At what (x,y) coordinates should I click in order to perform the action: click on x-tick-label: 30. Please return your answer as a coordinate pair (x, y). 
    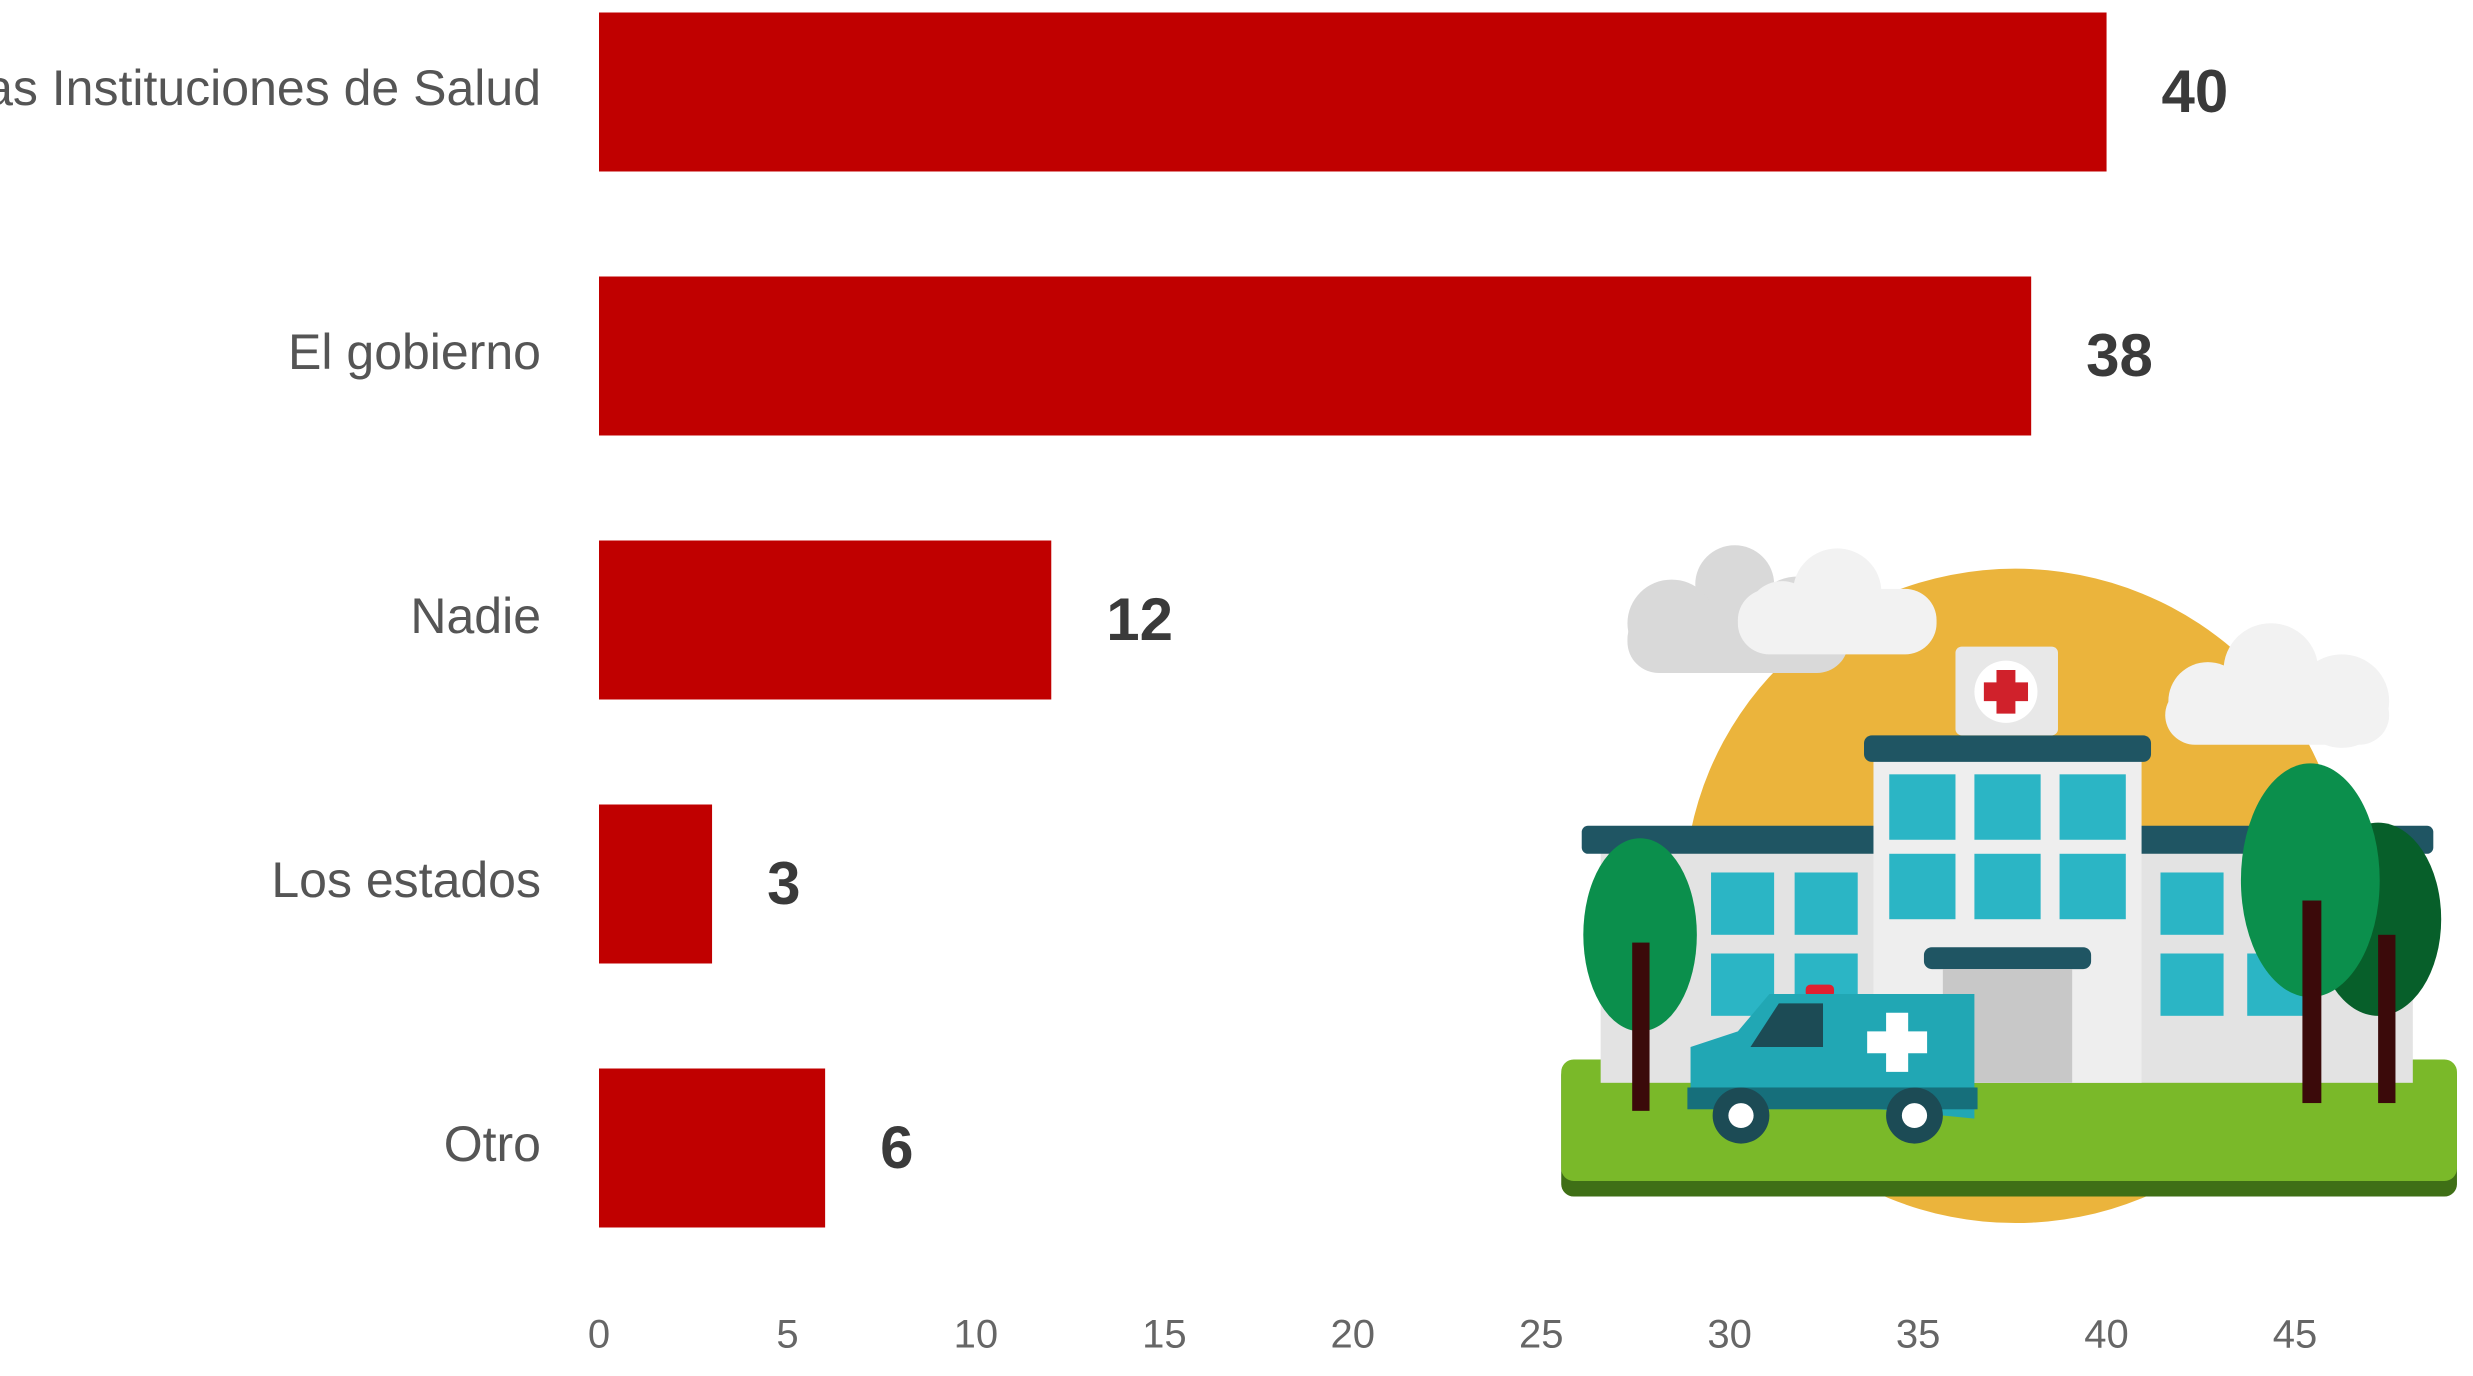
    Looking at the image, I should click on (1729, 1335).